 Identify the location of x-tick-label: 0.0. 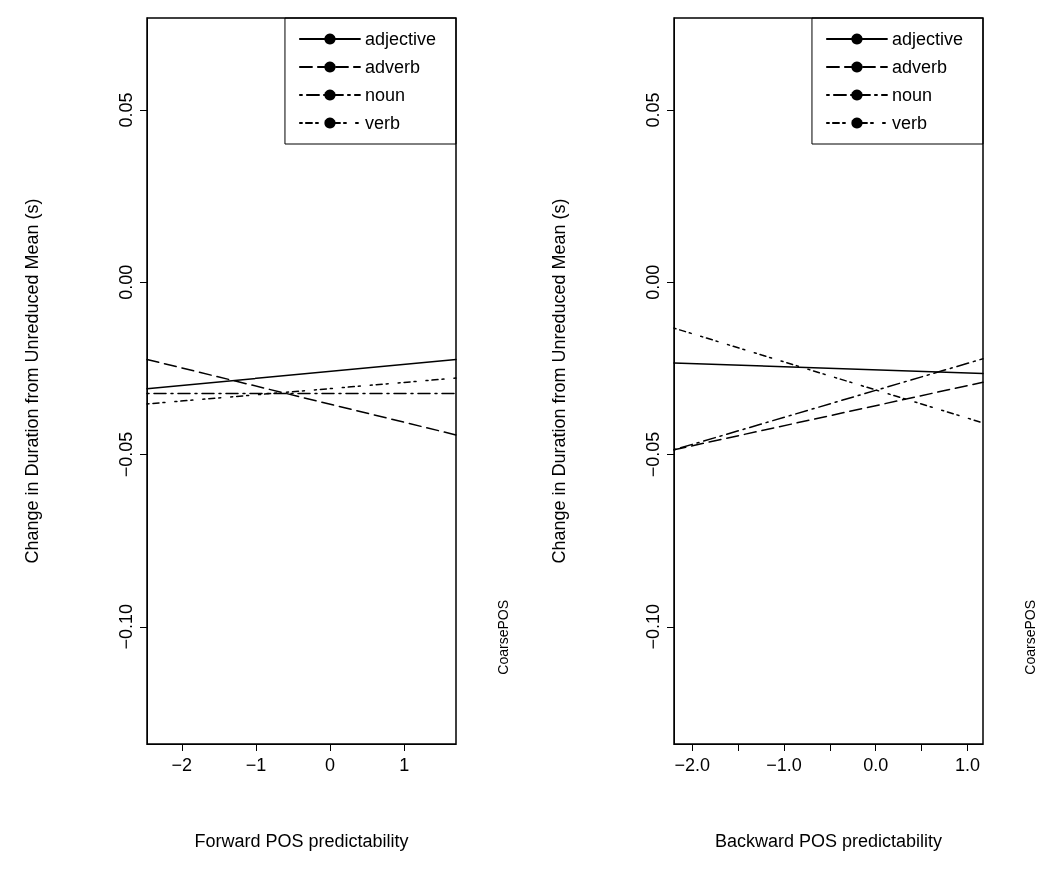
(876, 765).